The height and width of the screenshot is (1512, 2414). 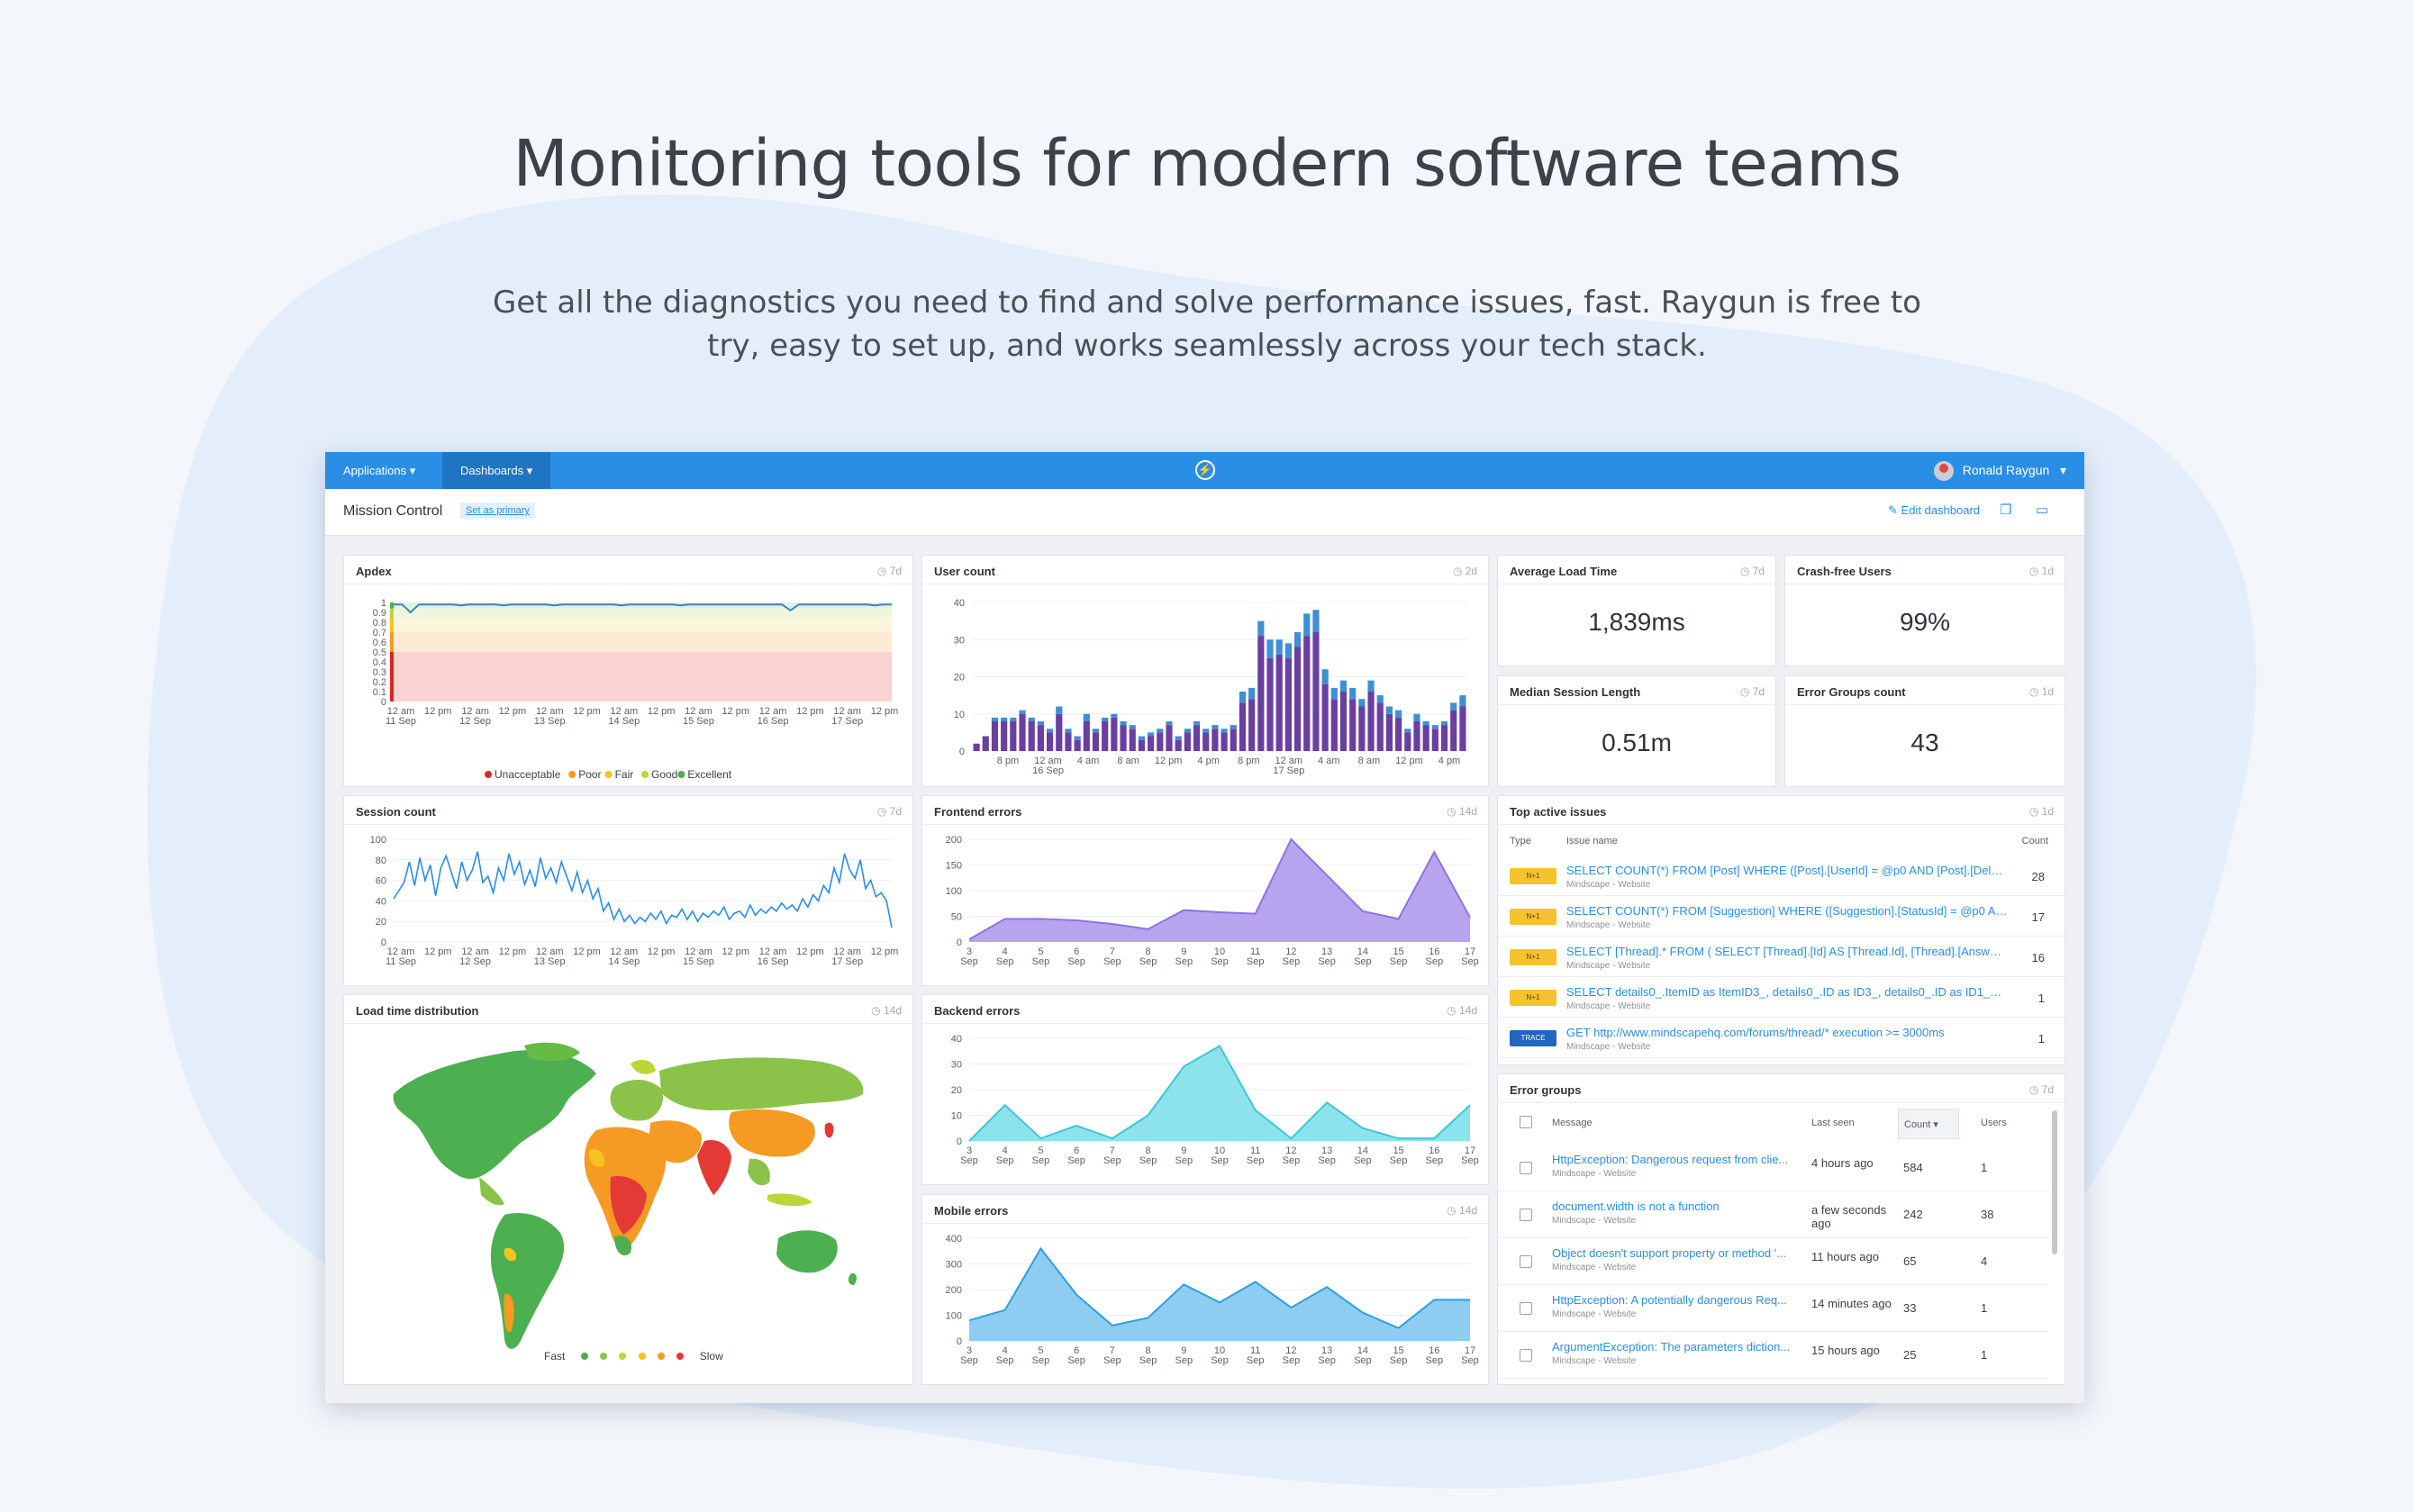 What do you see at coordinates (527, 1281) in the screenshot?
I see `region-south-america` at bounding box center [527, 1281].